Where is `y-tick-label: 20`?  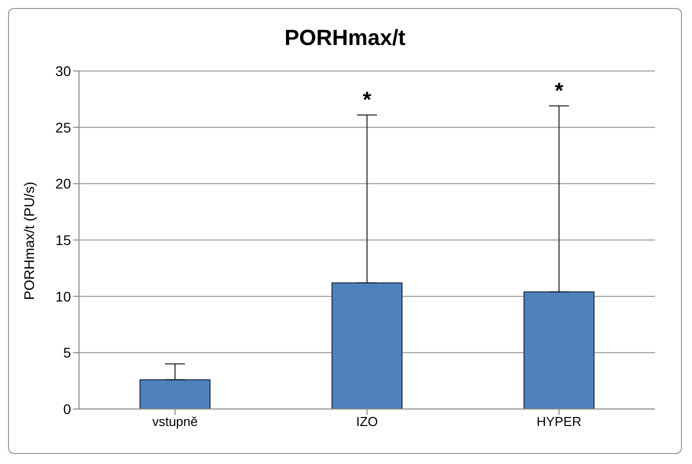 y-tick-label: 20 is located at coordinates (63, 184).